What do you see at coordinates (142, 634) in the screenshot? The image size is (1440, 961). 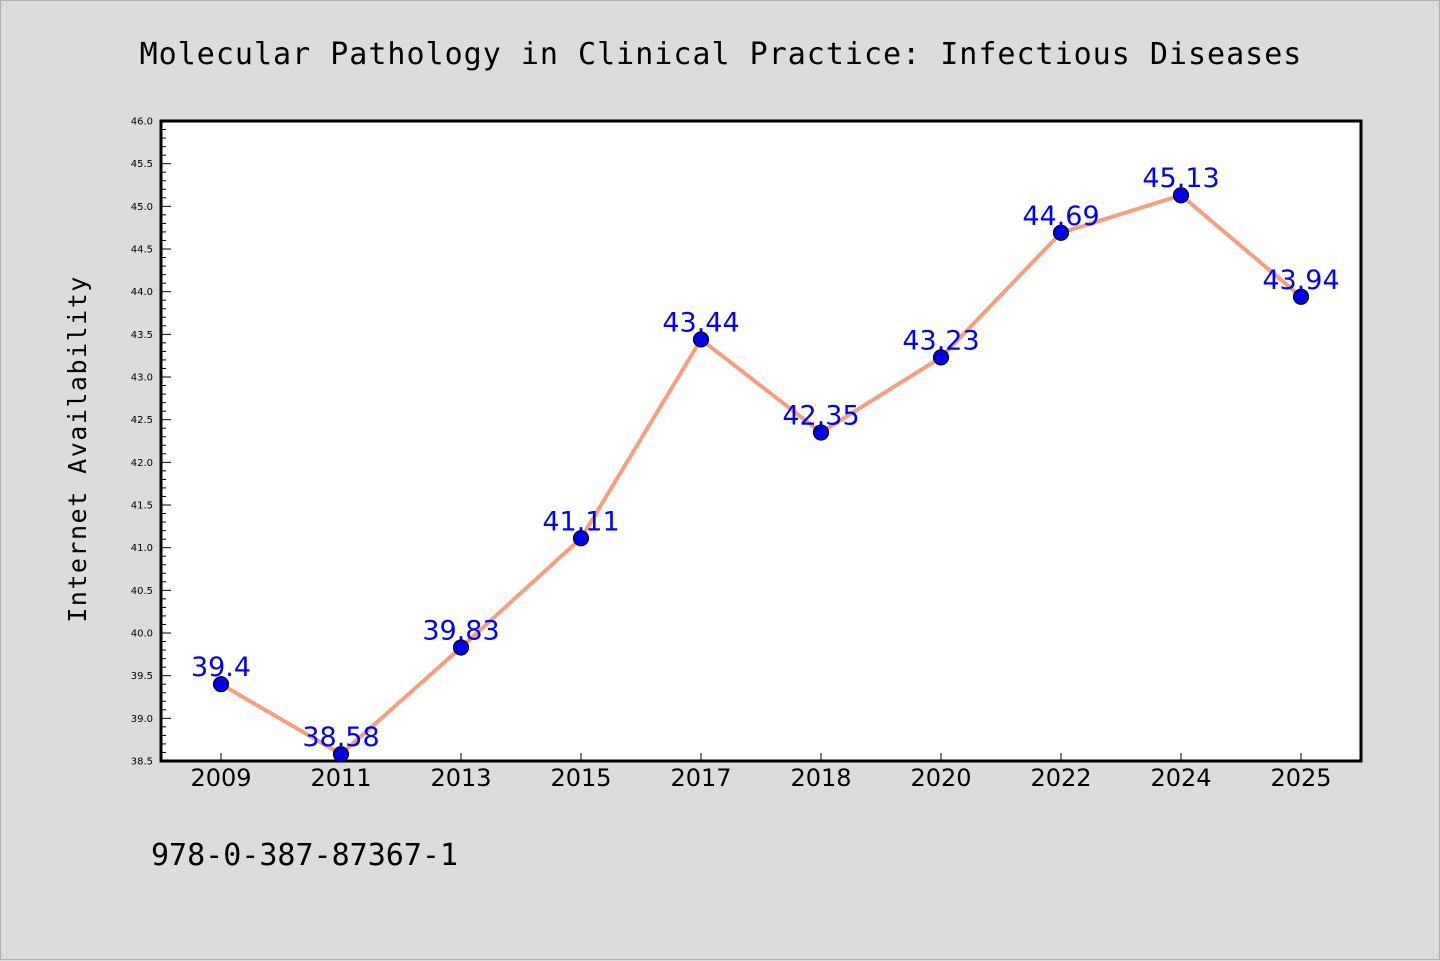 I see `y-tick-label: 40.0` at bounding box center [142, 634].